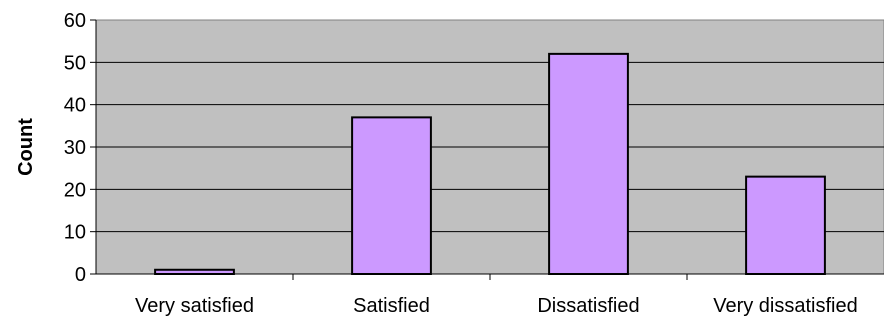 The image size is (884, 324). What do you see at coordinates (194, 306) in the screenshot?
I see `x-category-label: Very satisfied` at bounding box center [194, 306].